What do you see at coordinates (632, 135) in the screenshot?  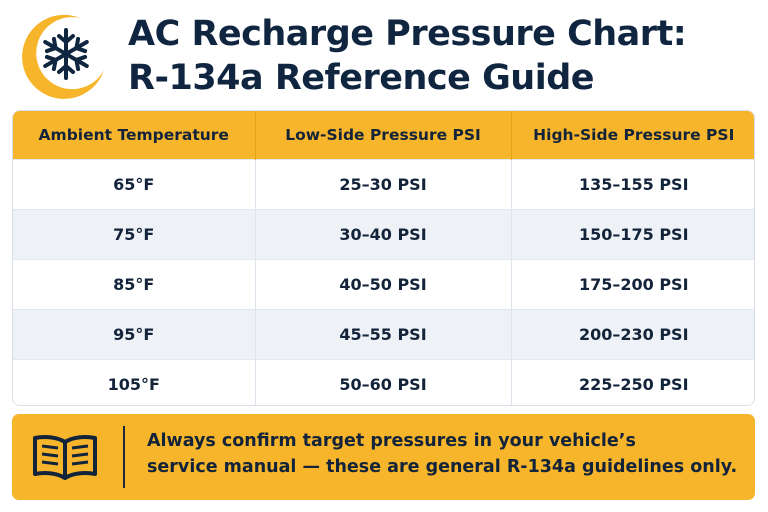 I see `column-header-high-side-pressure: High-Side Pressure PSI` at bounding box center [632, 135].